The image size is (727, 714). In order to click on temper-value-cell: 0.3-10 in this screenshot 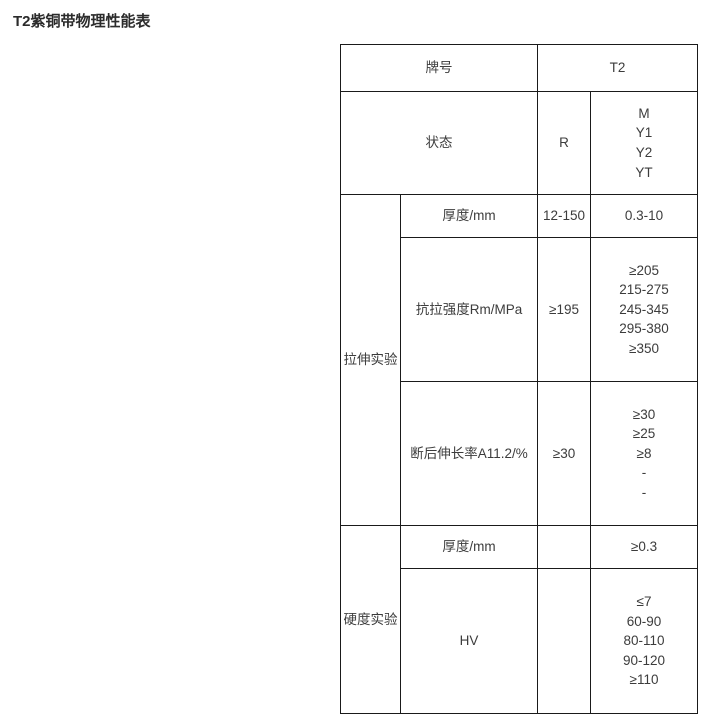, I will do `click(644, 216)`.